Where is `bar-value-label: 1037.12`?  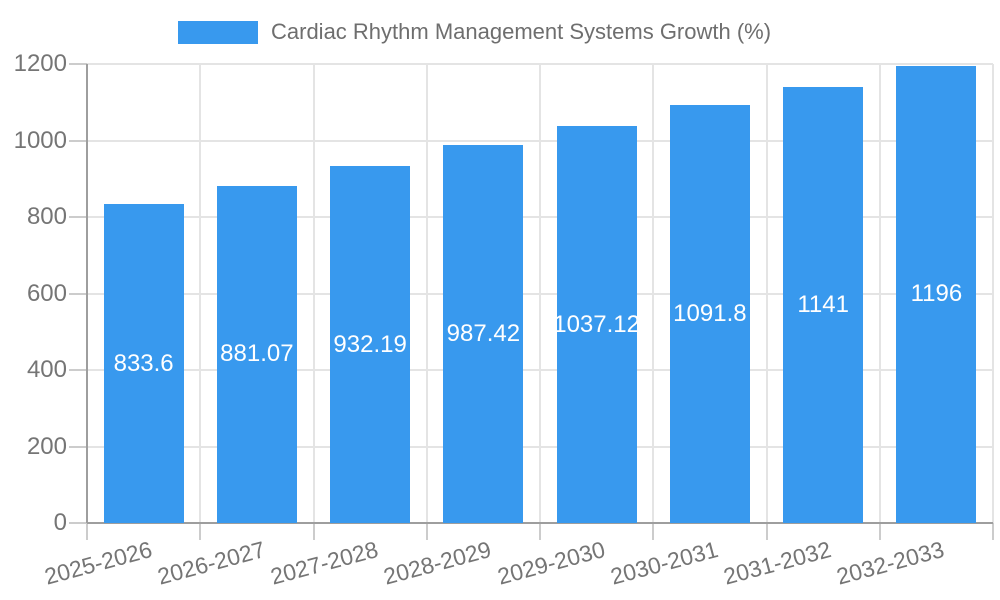 bar-value-label: 1037.12 is located at coordinates (596, 324).